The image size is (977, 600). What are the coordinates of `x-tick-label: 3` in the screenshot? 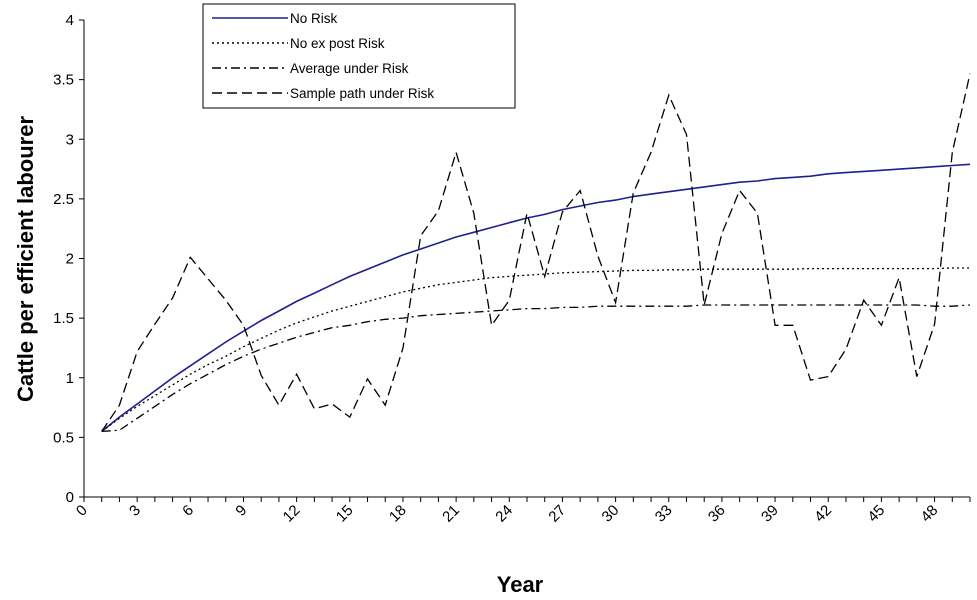 It's located at (135, 511).